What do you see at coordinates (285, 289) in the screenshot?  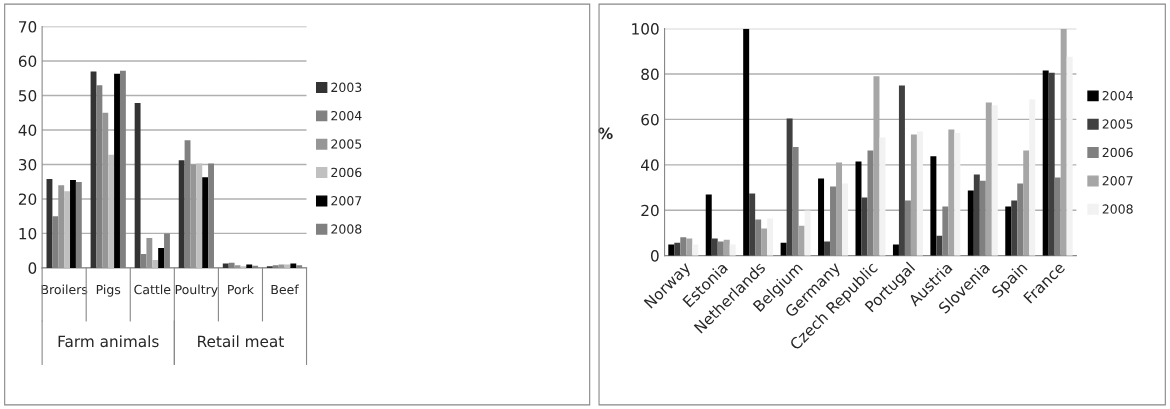 I see `x-tick-label: Beef` at bounding box center [285, 289].